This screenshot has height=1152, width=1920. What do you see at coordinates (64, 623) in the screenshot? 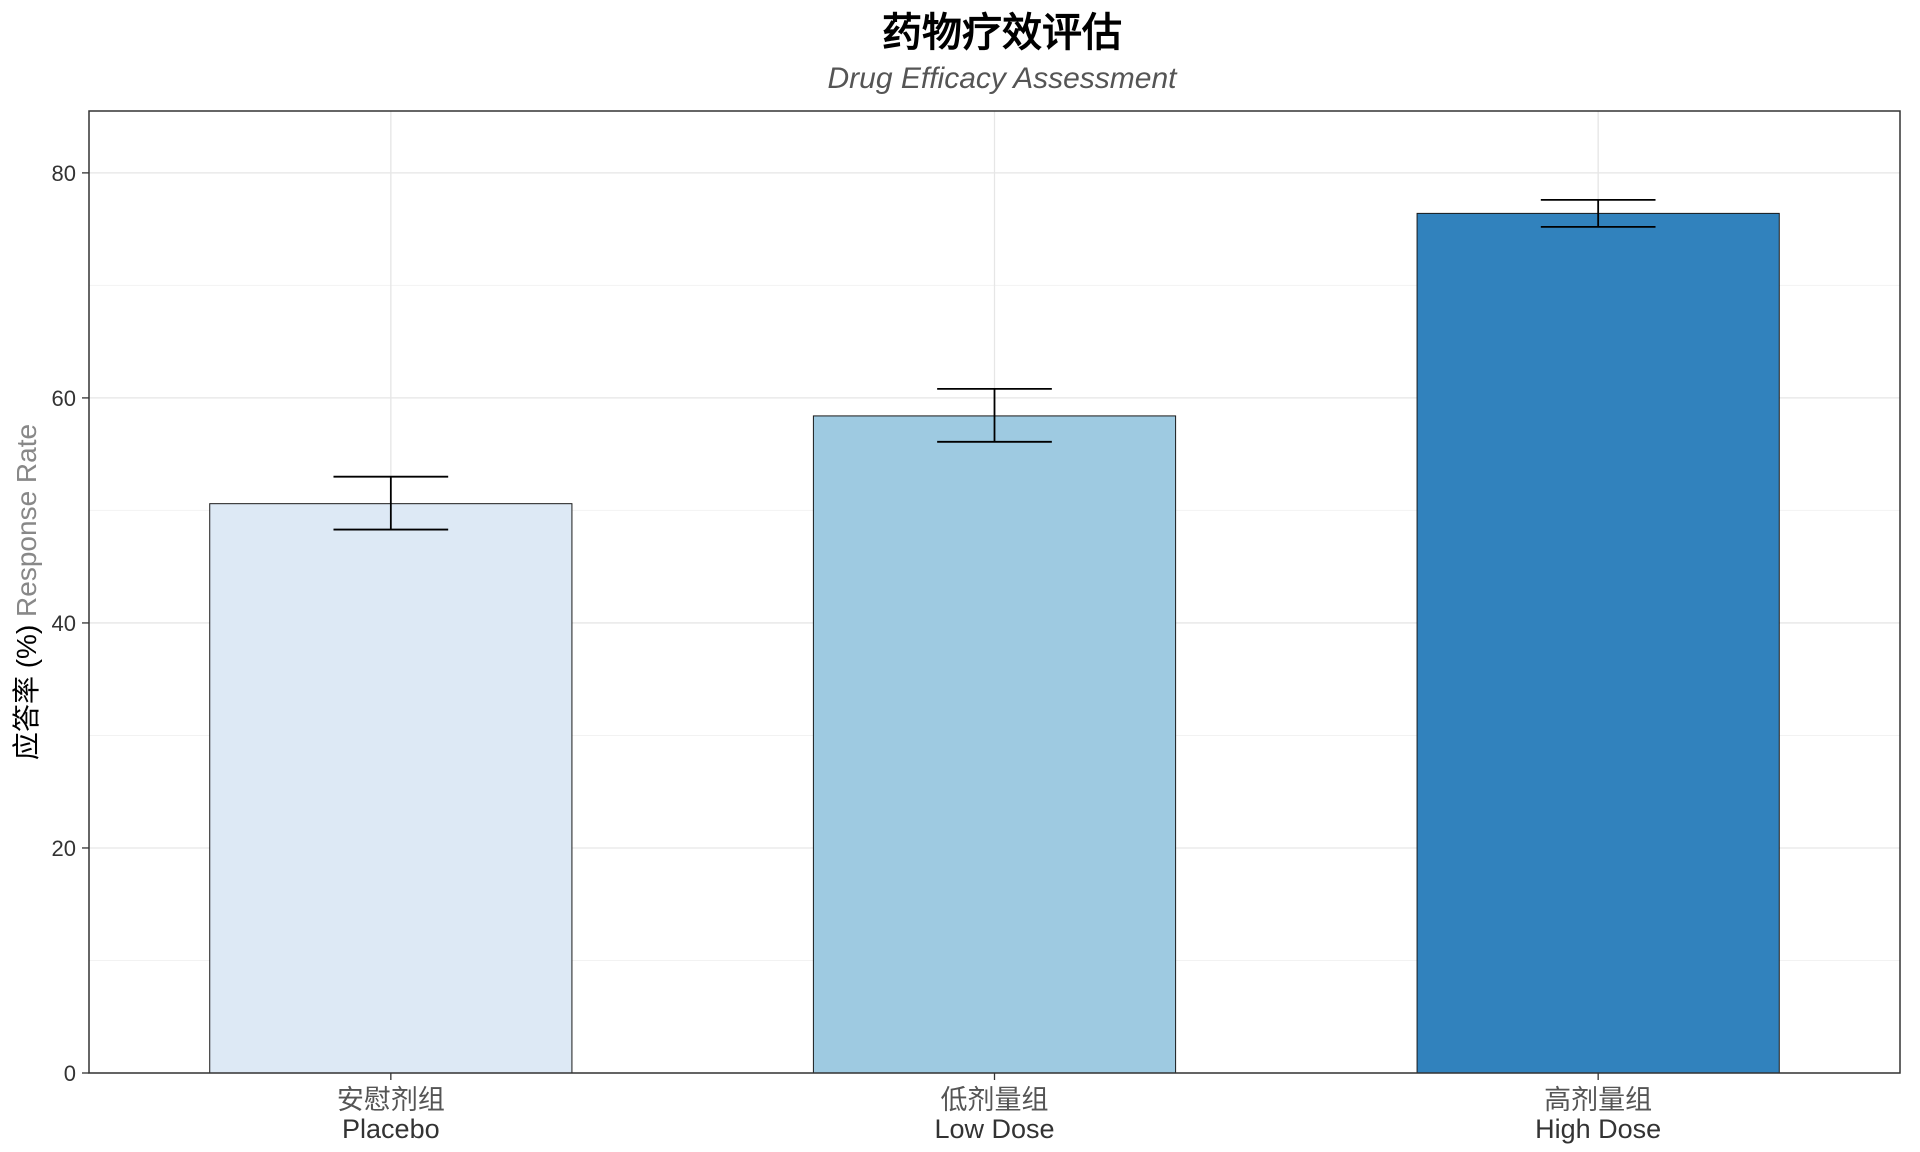
I see `y-tick-label: 40` at bounding box center [64, 623].